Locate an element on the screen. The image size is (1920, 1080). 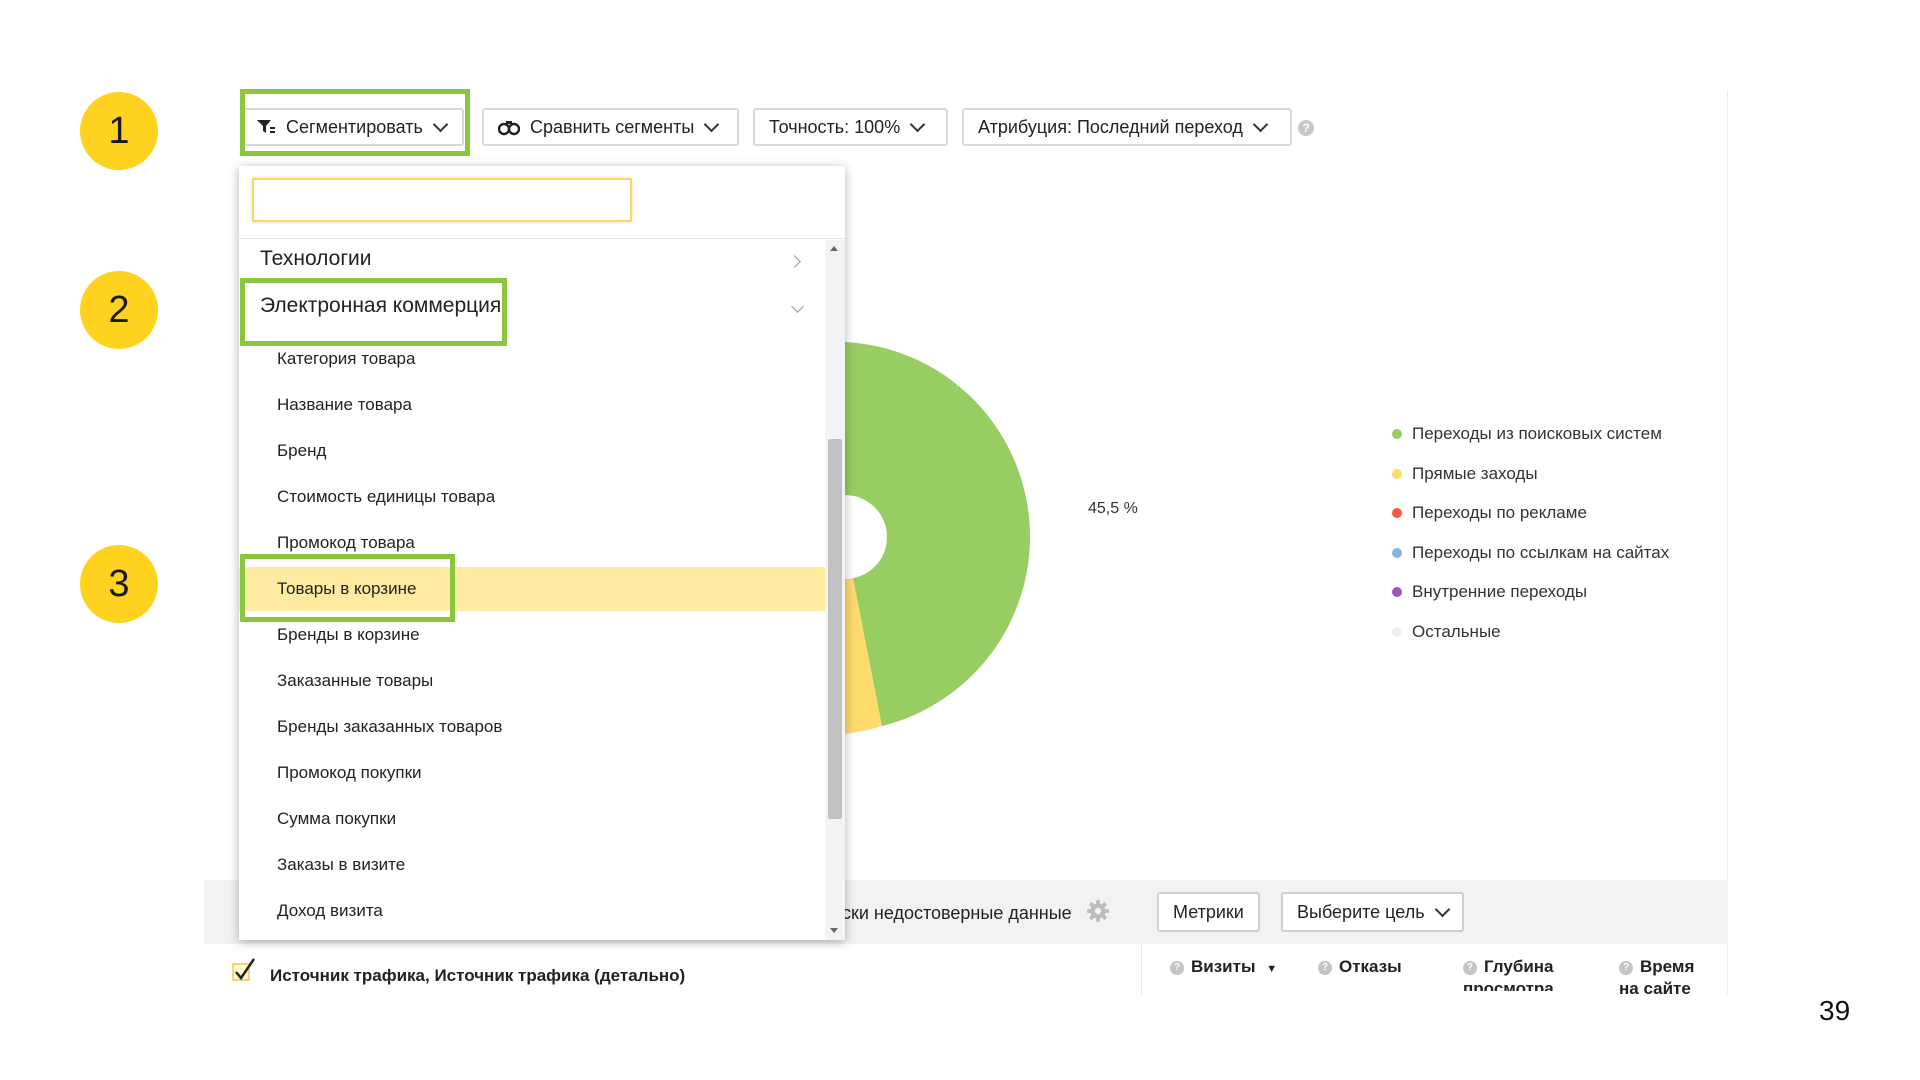
segment-search-input is located at coordinates (442, 200).